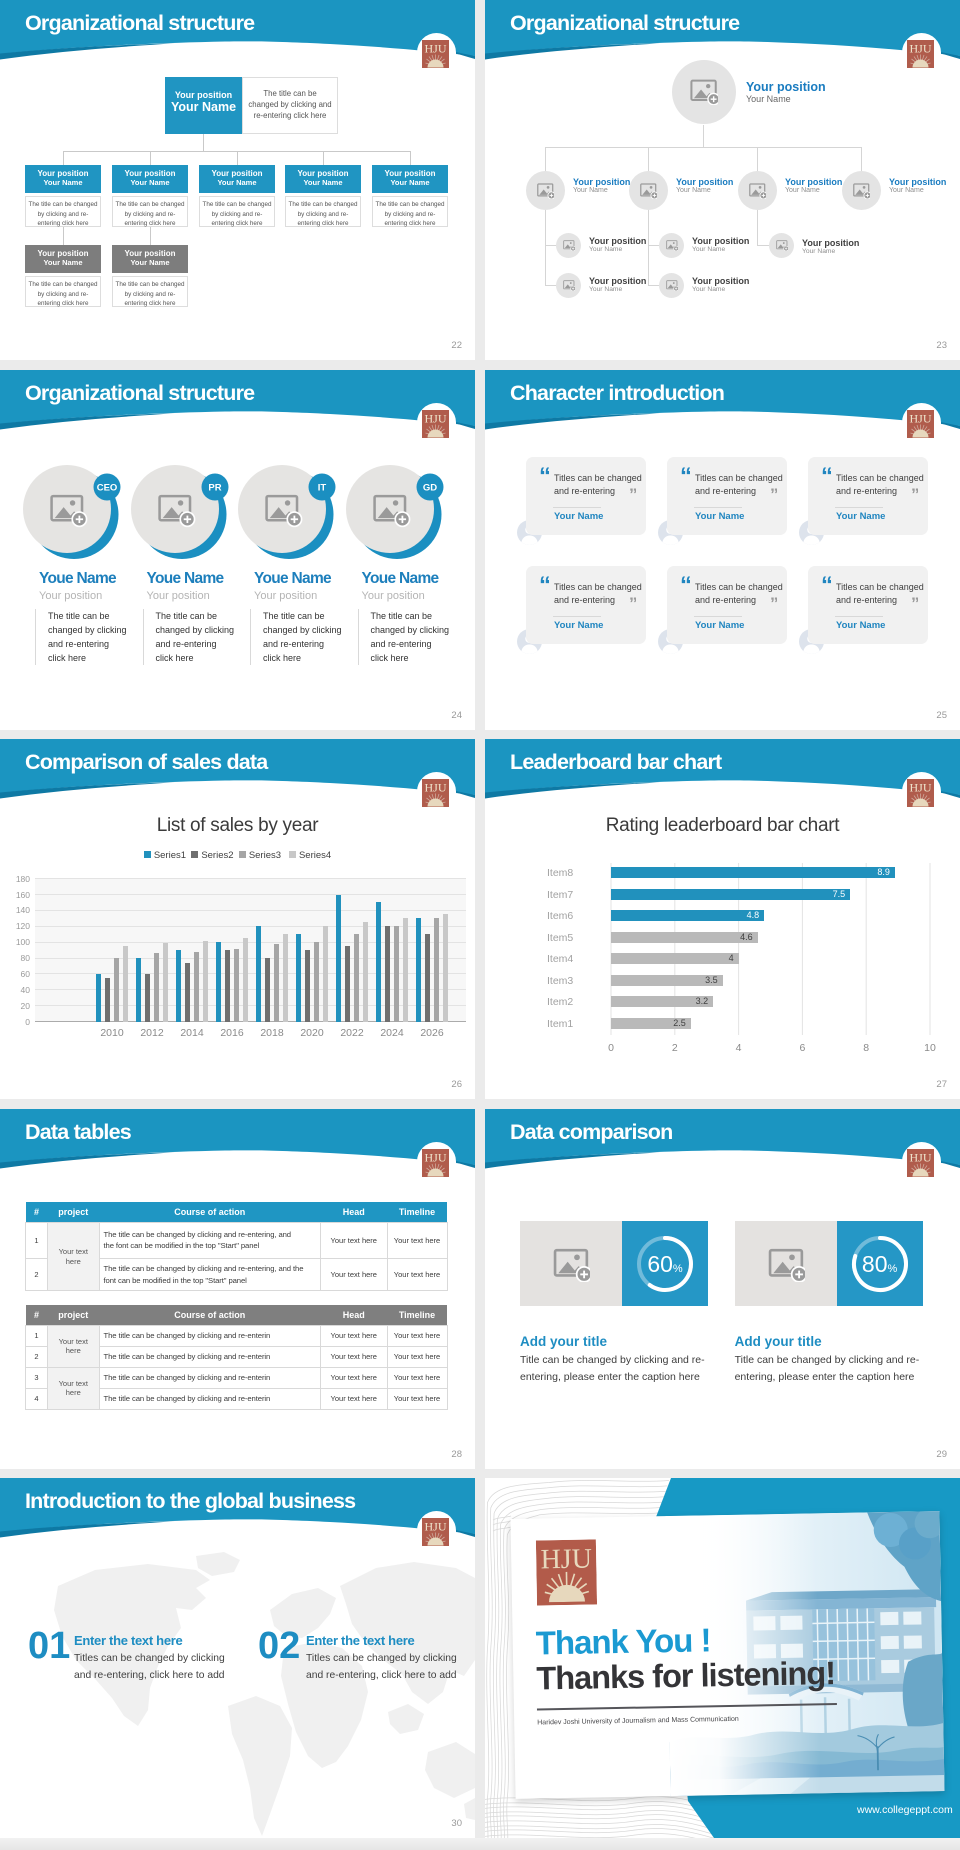 This screenshot has height=1850, width=960. Describe the element at coordinates (566, 1559) in the screenshot. I see `svg-text: HJU` at that location.